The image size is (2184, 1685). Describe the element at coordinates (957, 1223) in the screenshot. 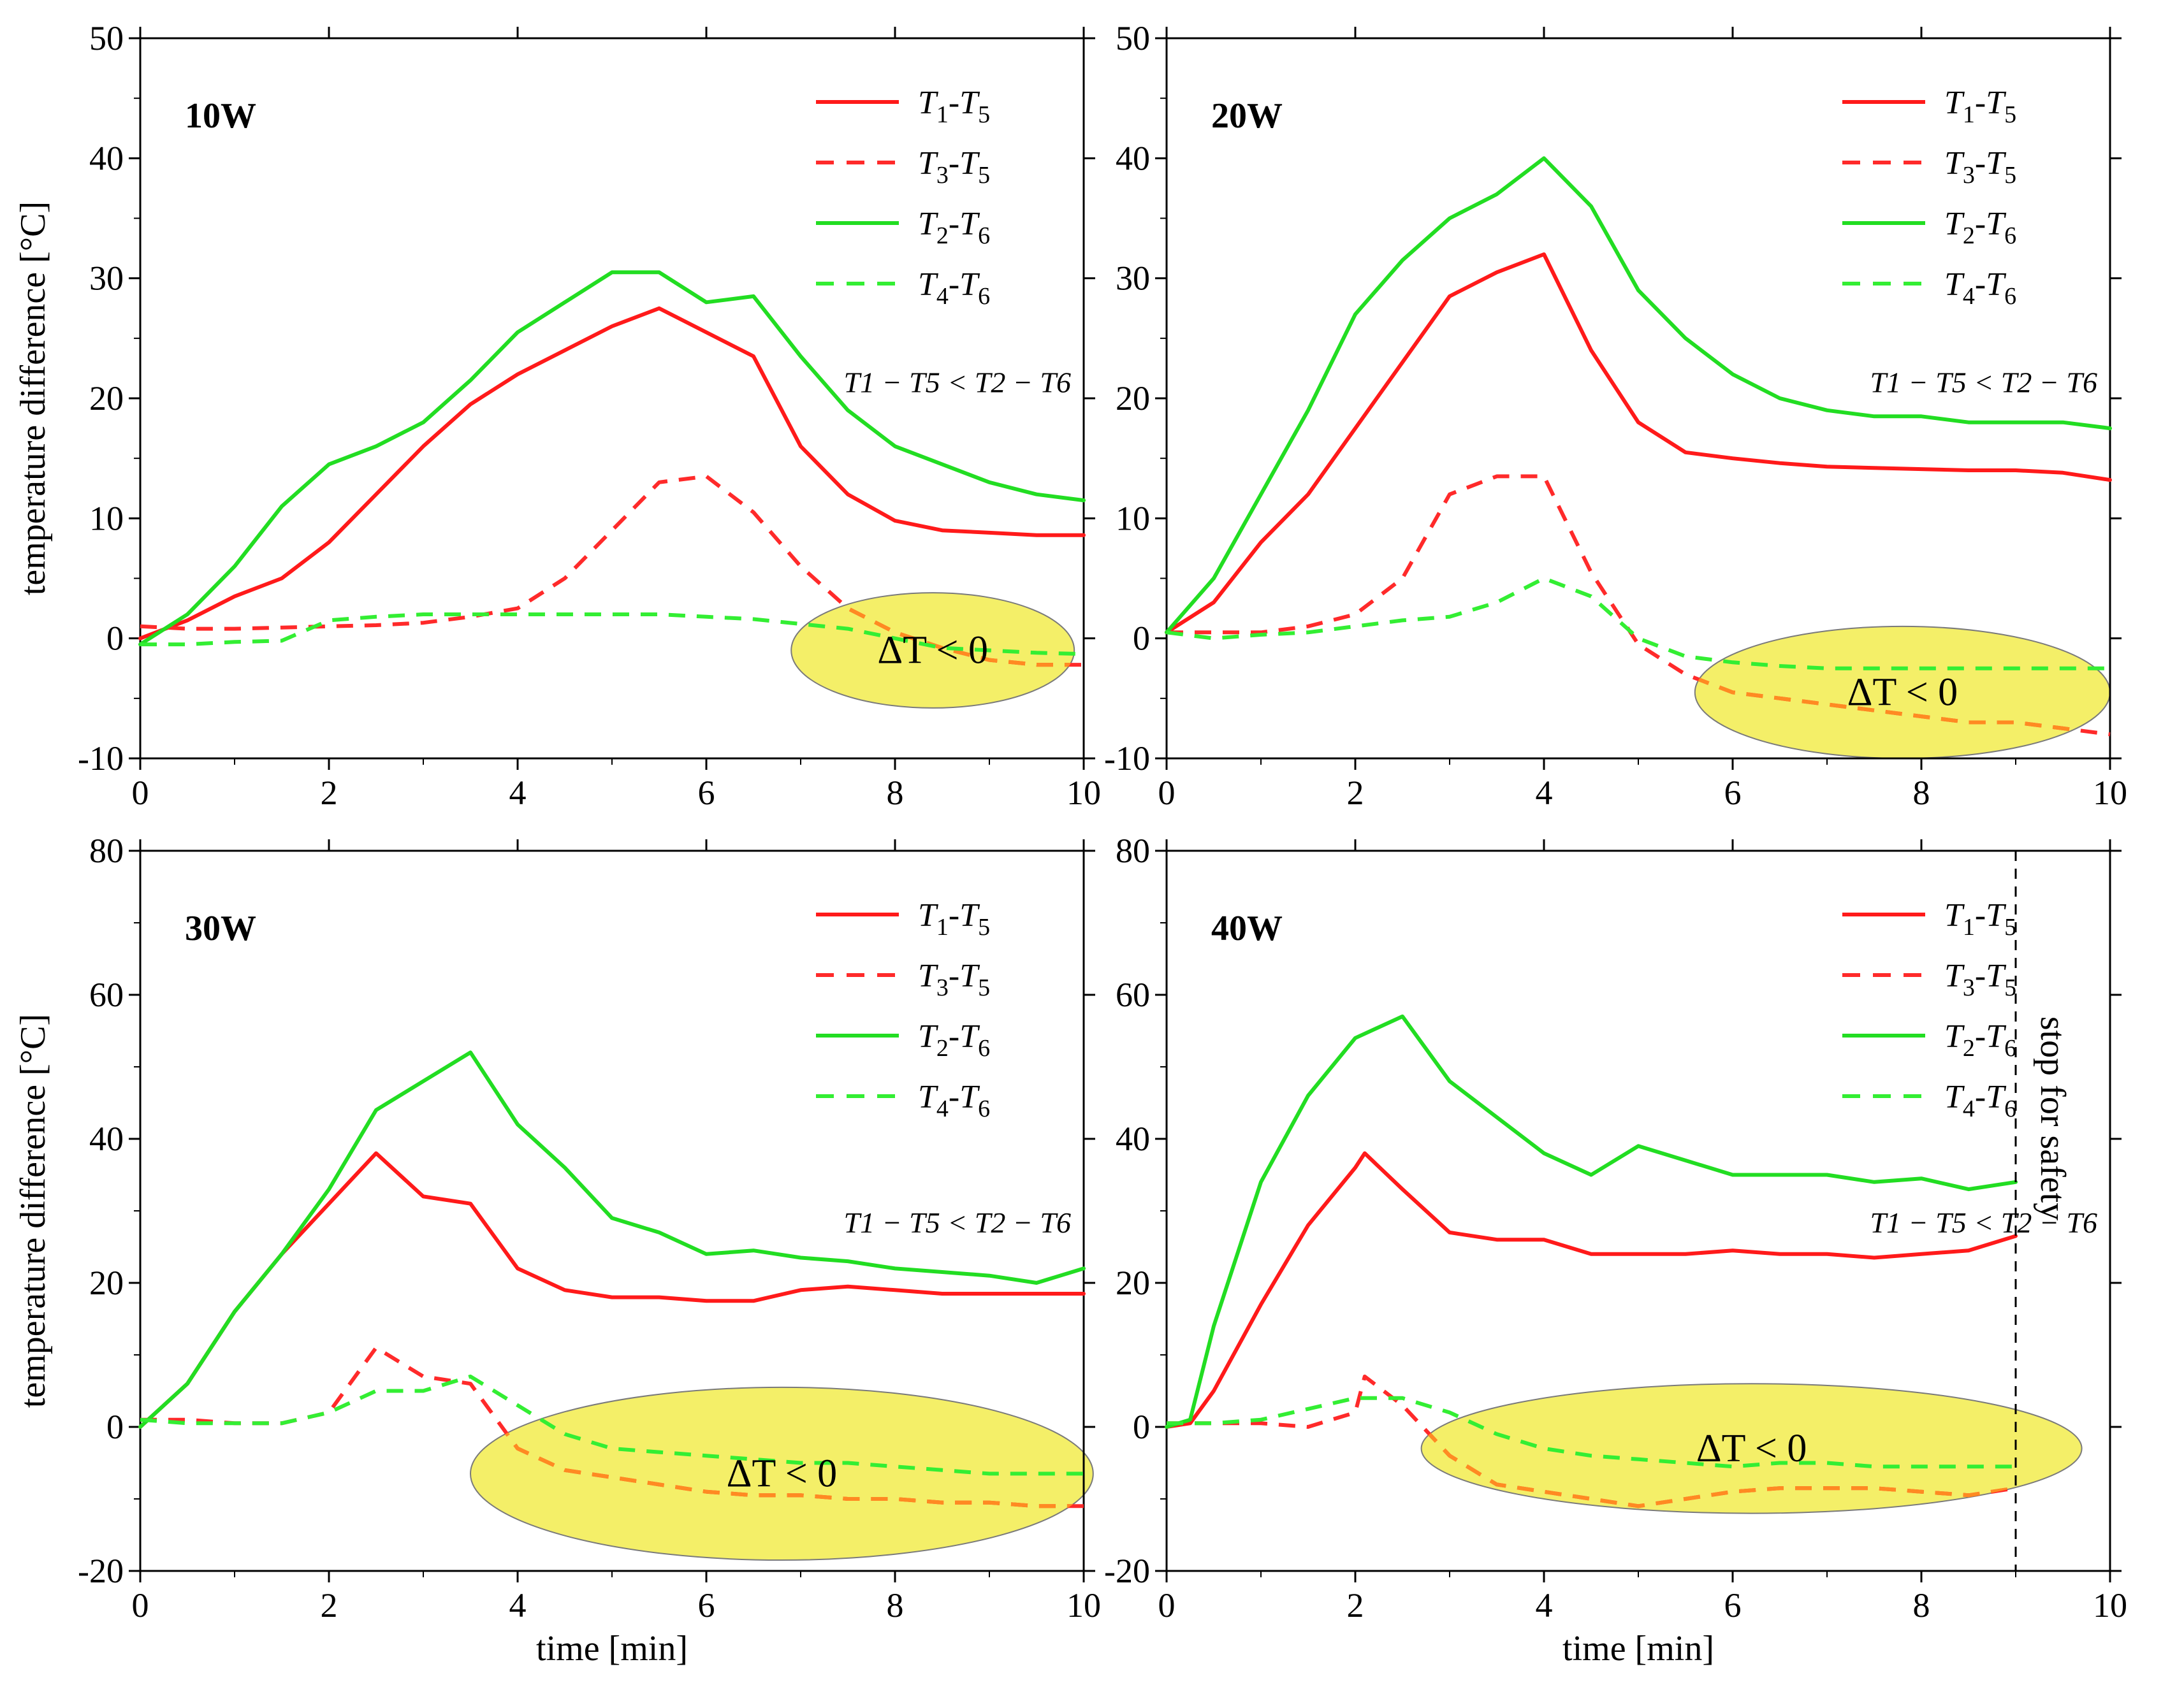

I see `inequality-annotation: T1 − T5 < T2 − T6` at that location.